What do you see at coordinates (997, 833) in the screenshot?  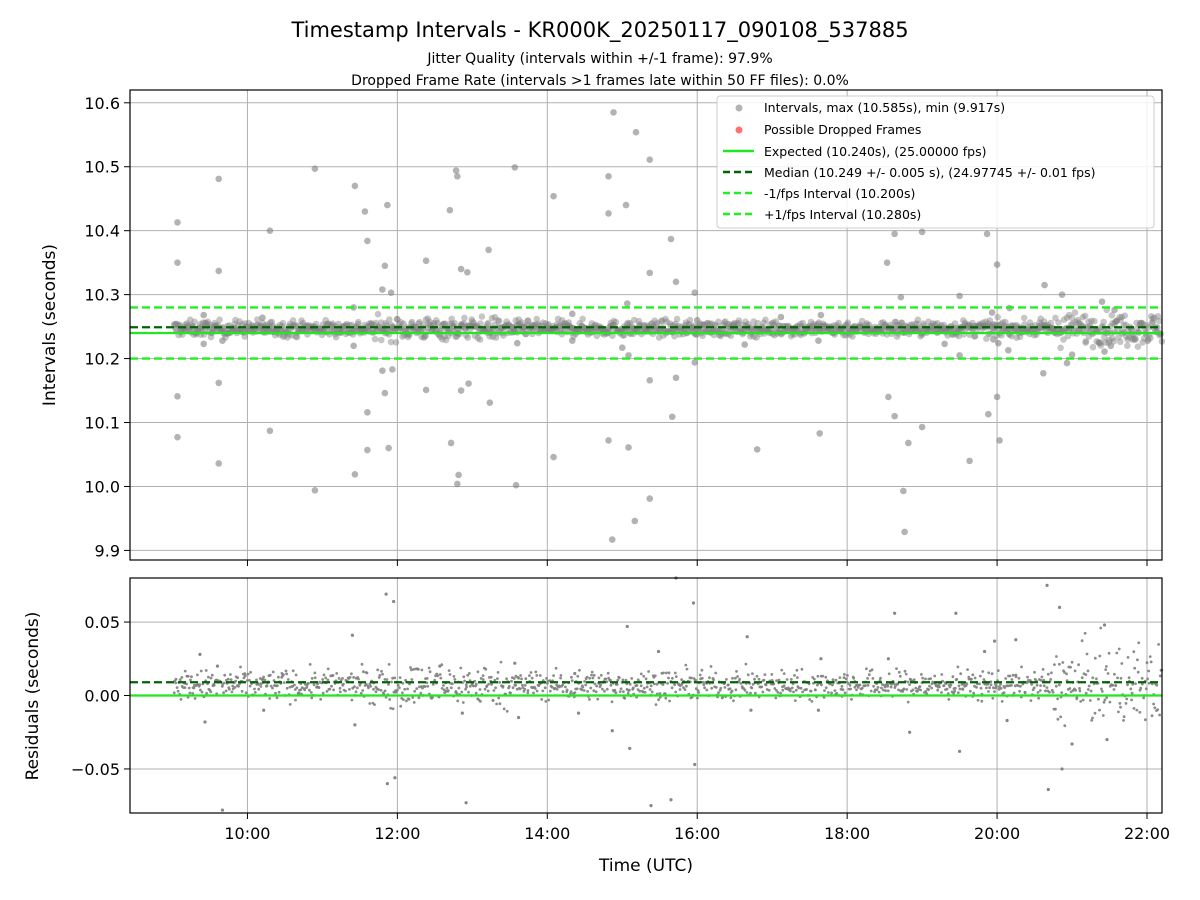 I see `x-tick-label: 20:00` at bounding box center [997, 833].